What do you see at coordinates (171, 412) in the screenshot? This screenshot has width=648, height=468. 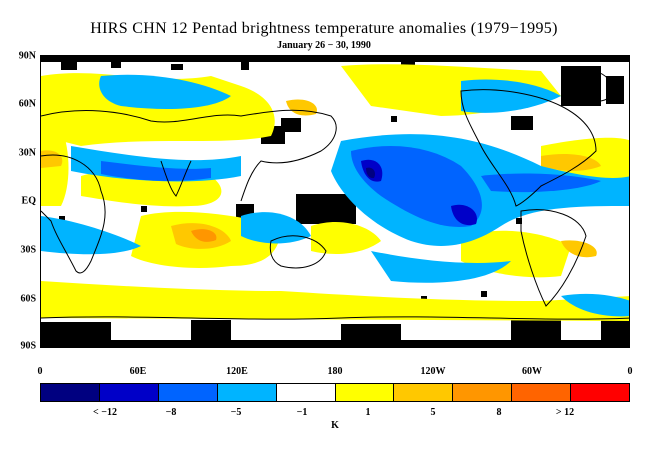 I see `colorbar-label-2: −8` at bounding box center [171, 412].